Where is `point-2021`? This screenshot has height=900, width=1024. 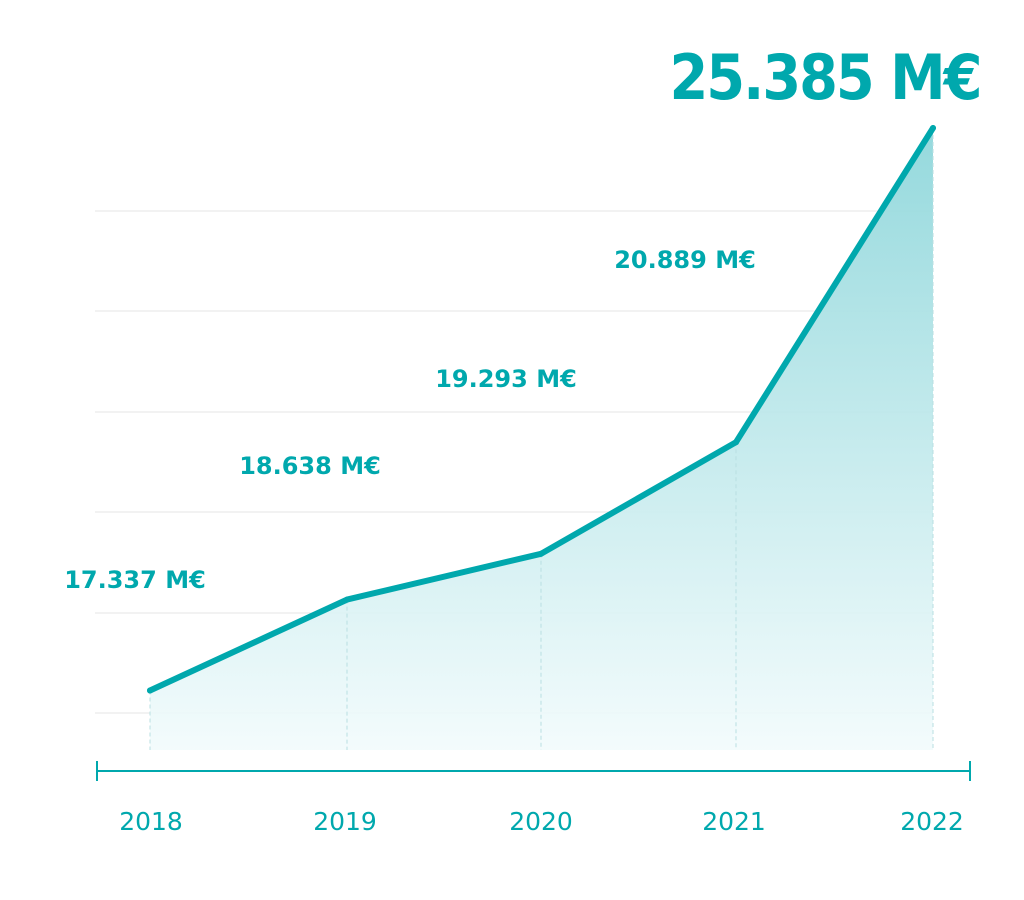 point-2021 is located at coordinates (736, 442).